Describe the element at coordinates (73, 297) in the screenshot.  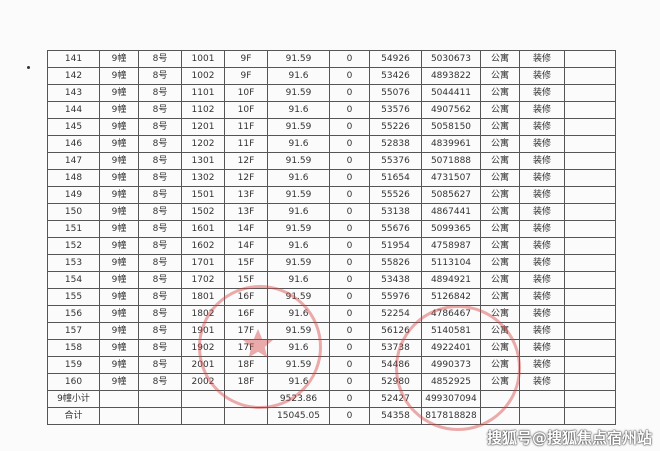
I see `table-cell: 155` at that location.